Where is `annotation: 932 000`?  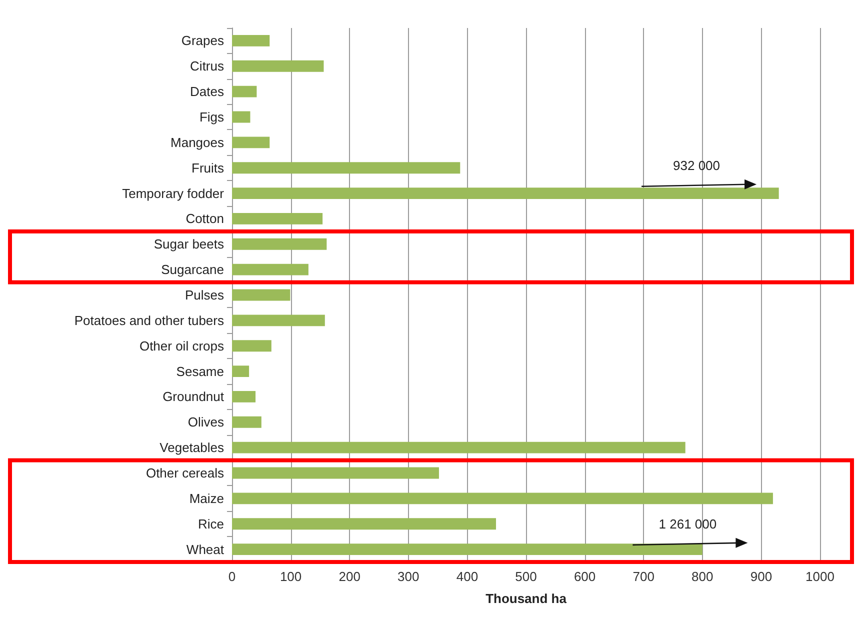 annotation: 932 000 is located at coordinates (696, 165).